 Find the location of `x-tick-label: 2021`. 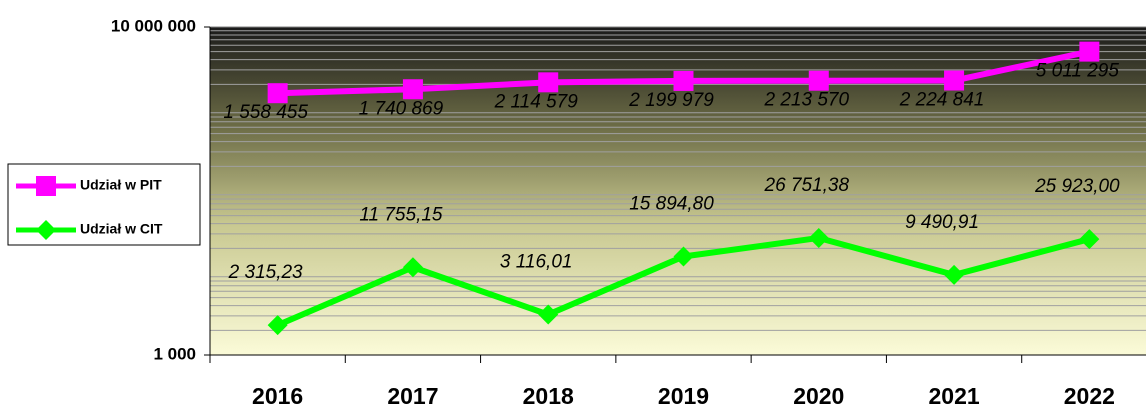

x-tick-label: 2021 is located at coordinates (953, 395).